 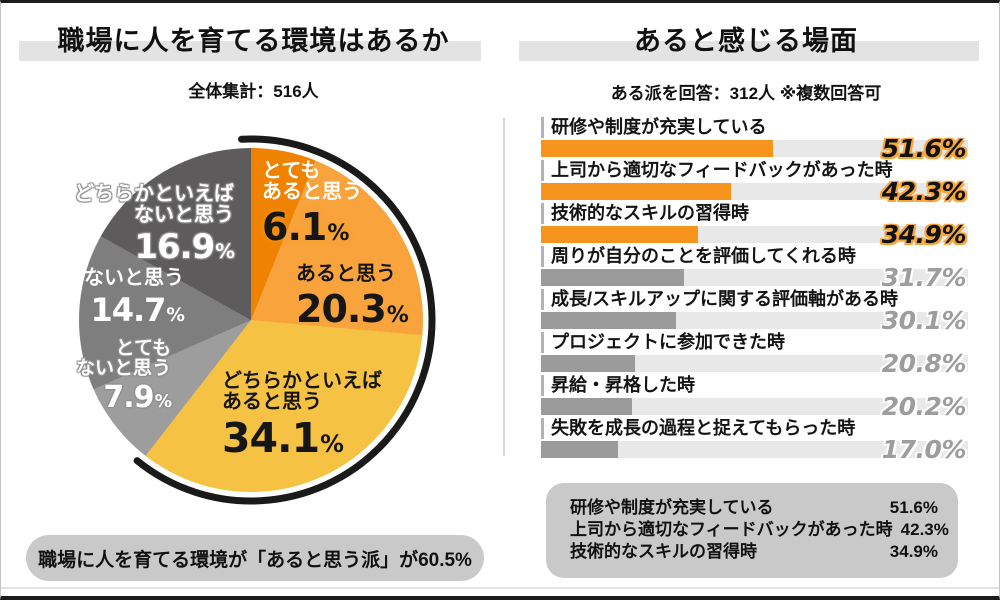 What do you see at coordinates (255, 558) in the screenshot?
I see `left-footer-pill: 職場に人を育てる環境が「あると思う派」が60.5%` at bounding box center [255, 558].